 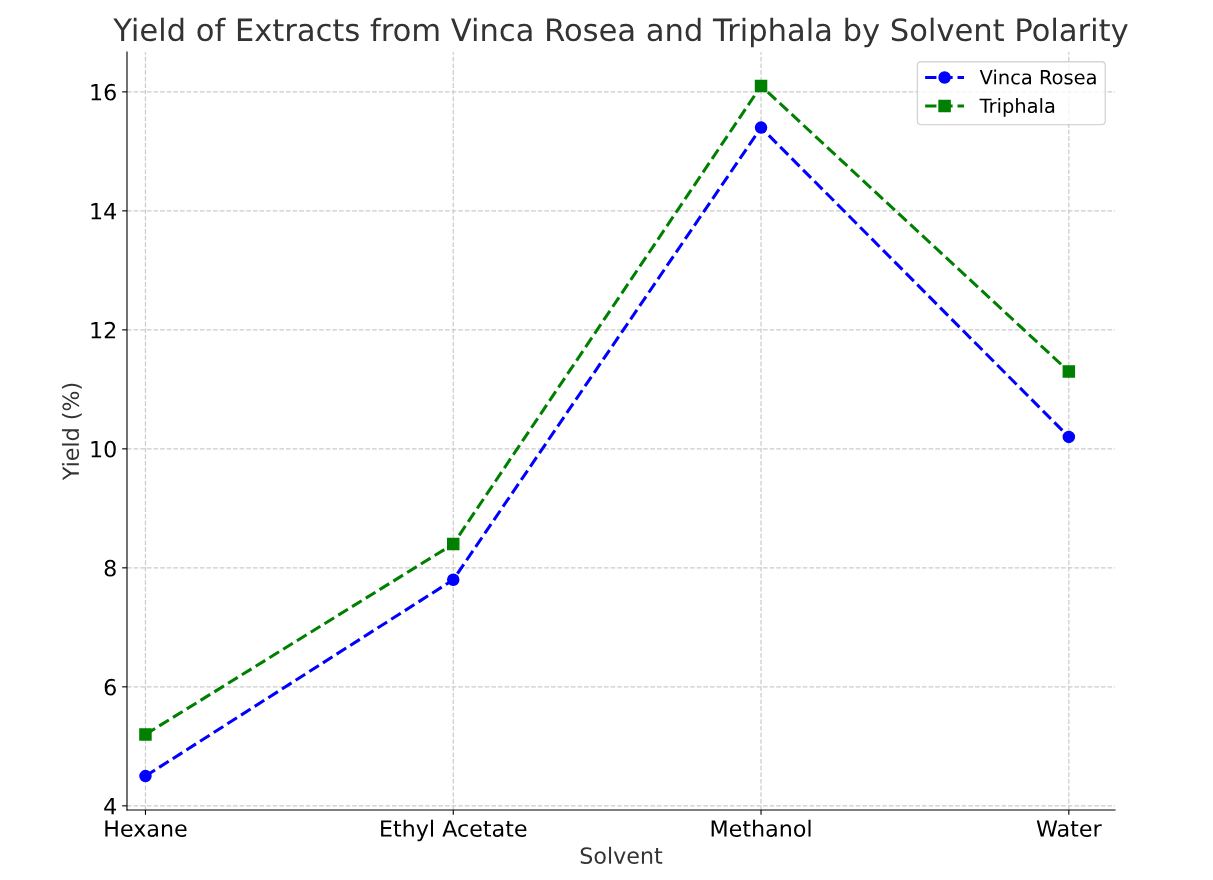 I want to click on y-tick-label: 6, so click(x=110, y=687).